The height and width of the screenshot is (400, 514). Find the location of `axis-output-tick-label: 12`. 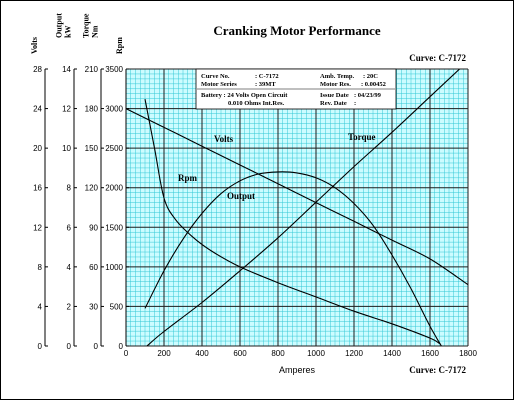

axis-output-tick-label: 12 is located at coordinates (66, 109).